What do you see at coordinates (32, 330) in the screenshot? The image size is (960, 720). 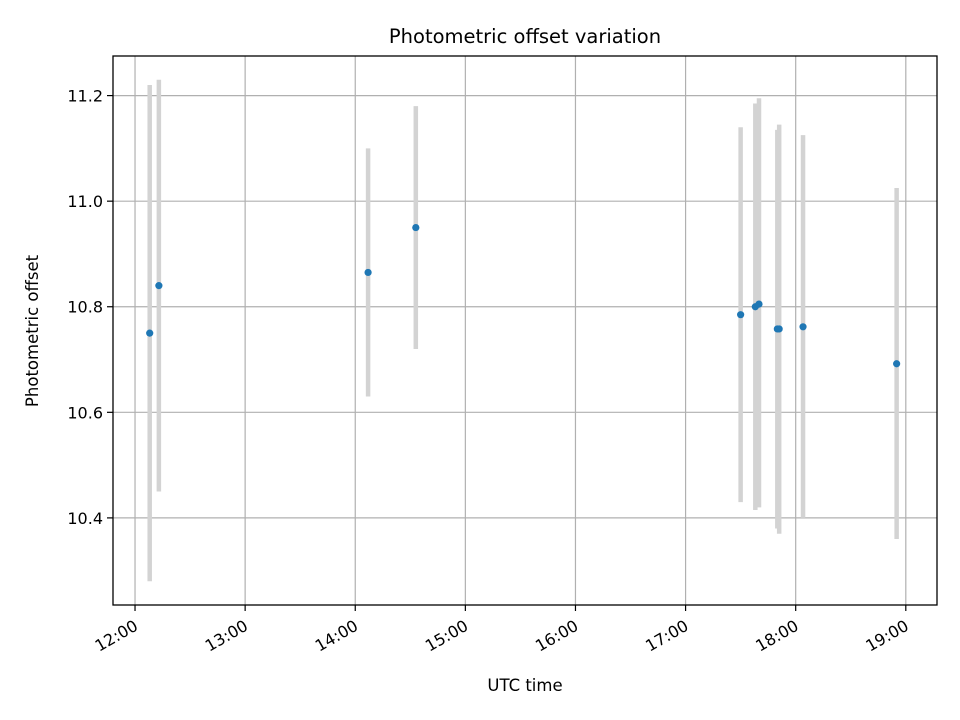 I see `y-axis-label: Photometric offset` at bounding box center [32, 330].